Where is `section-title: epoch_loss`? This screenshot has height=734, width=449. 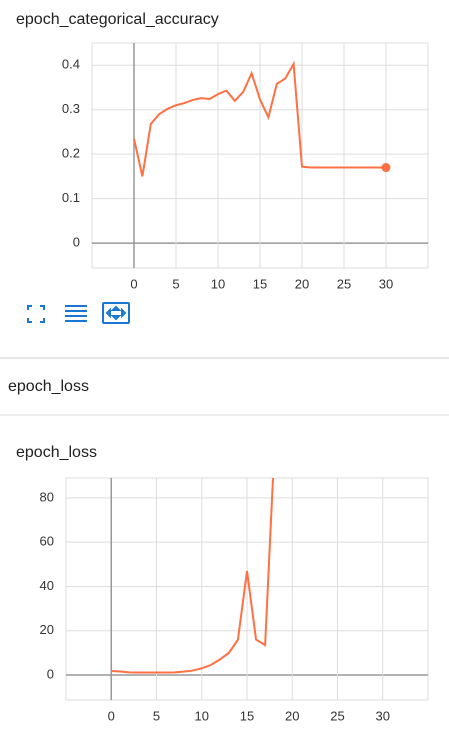 section-title: epoch_loss is located at coordinates (48, 386).